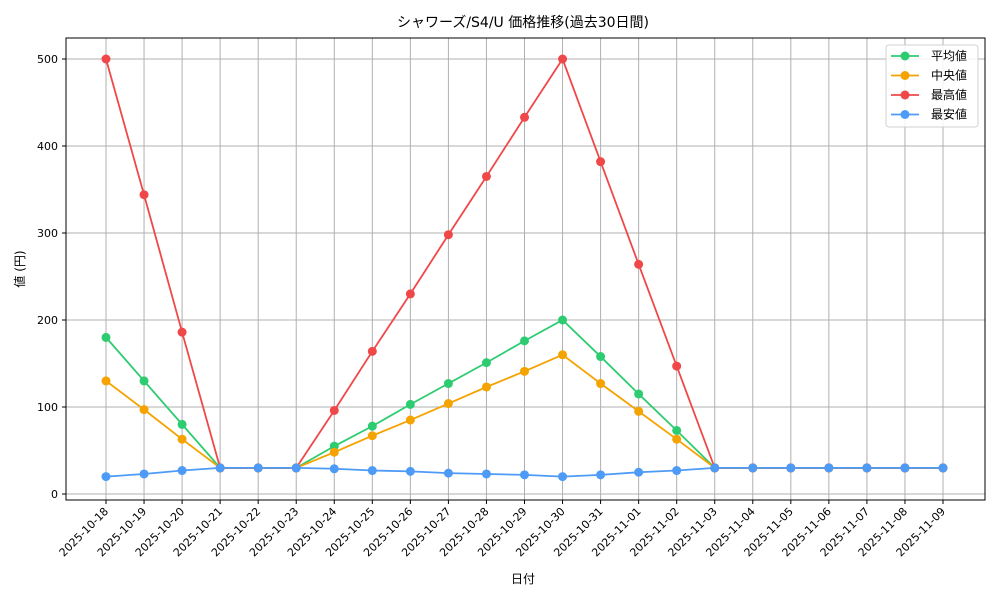 Image resolution: width=1000 pixels, height=600 pixels. Describe the element at coordinates (949, 75) in the screenshot. I see `legend-label: 中央値` at that location.